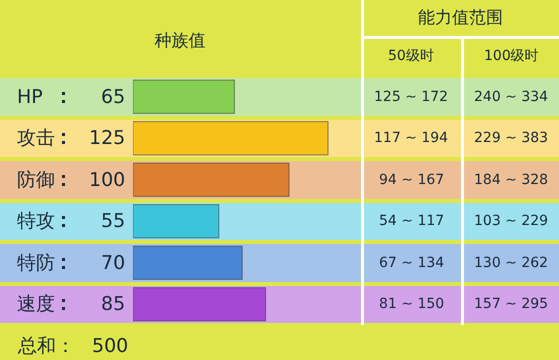  I want to click on text: 100级时, so click(511, 56).